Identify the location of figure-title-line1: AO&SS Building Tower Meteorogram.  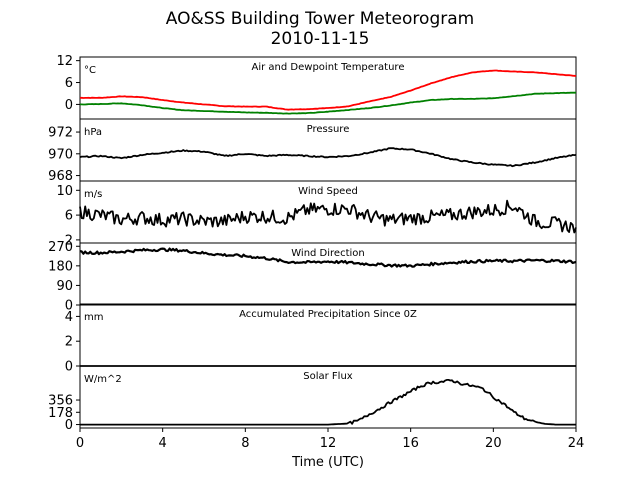
(320, 19).